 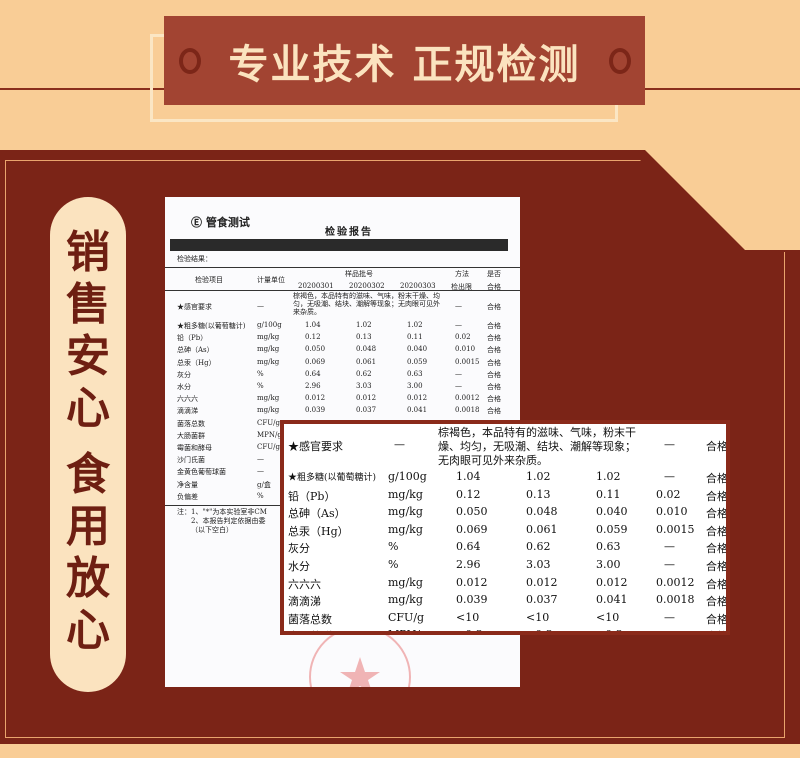 What do you see at coordinates (316, 286) in the screenshot?
I see `header-batch-no: 20200301` at bounding box center [316, 286].